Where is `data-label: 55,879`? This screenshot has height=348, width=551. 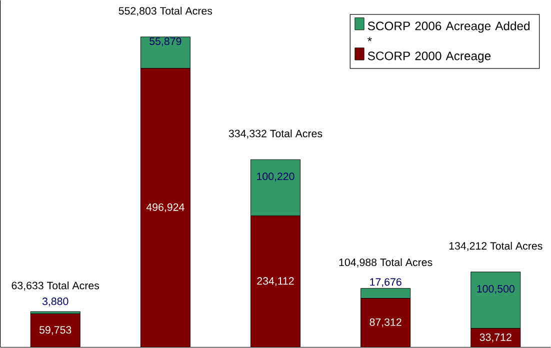
data-label: 55,879 is located at coordinates (166, 42).